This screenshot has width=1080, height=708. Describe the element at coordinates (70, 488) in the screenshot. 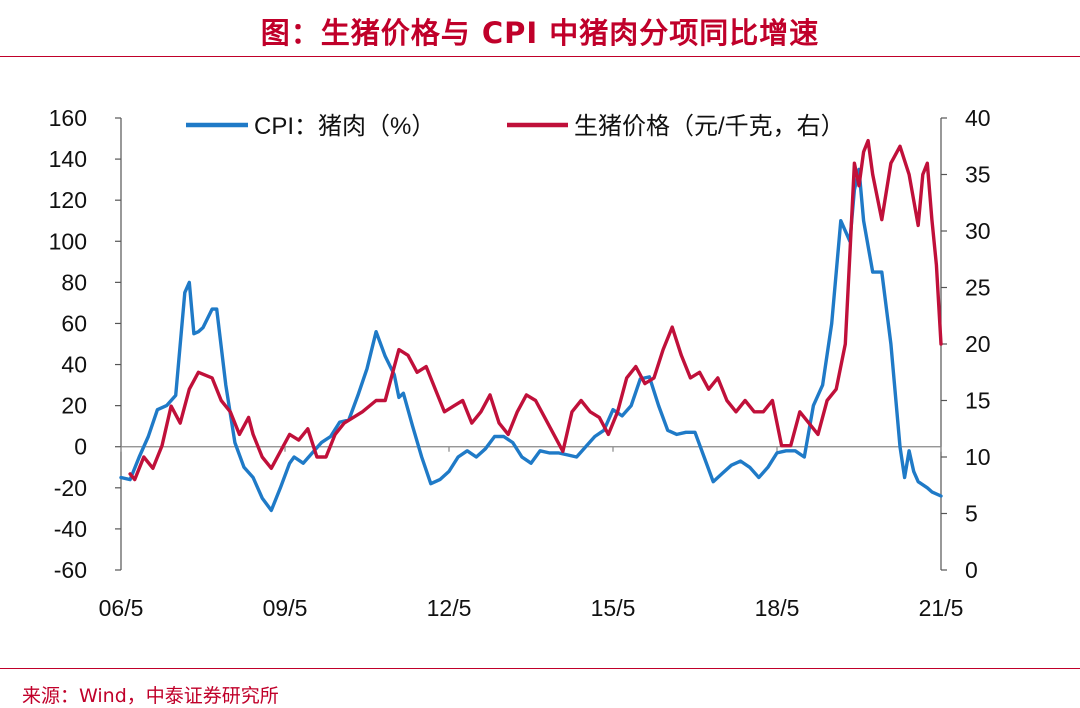

I see `left-tick-label: -20` at that location.